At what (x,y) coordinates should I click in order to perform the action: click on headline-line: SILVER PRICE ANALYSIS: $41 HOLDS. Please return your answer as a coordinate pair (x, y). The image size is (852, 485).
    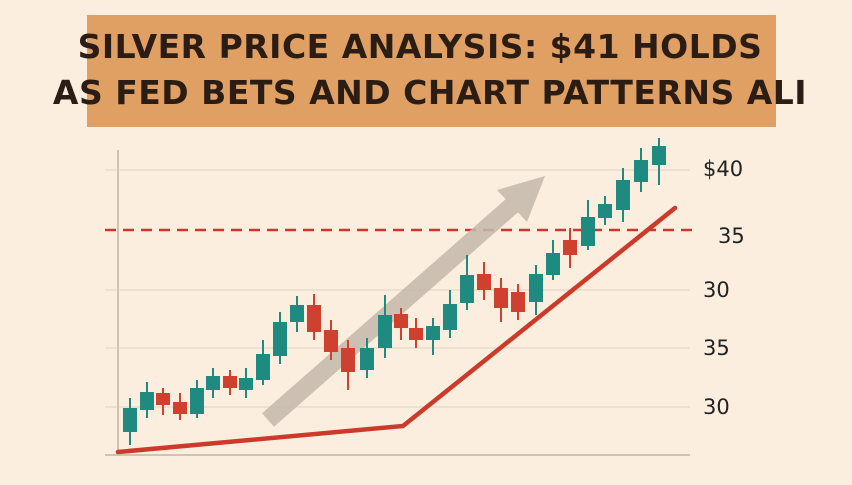
    Looking at the image, I should click on (420, 46).